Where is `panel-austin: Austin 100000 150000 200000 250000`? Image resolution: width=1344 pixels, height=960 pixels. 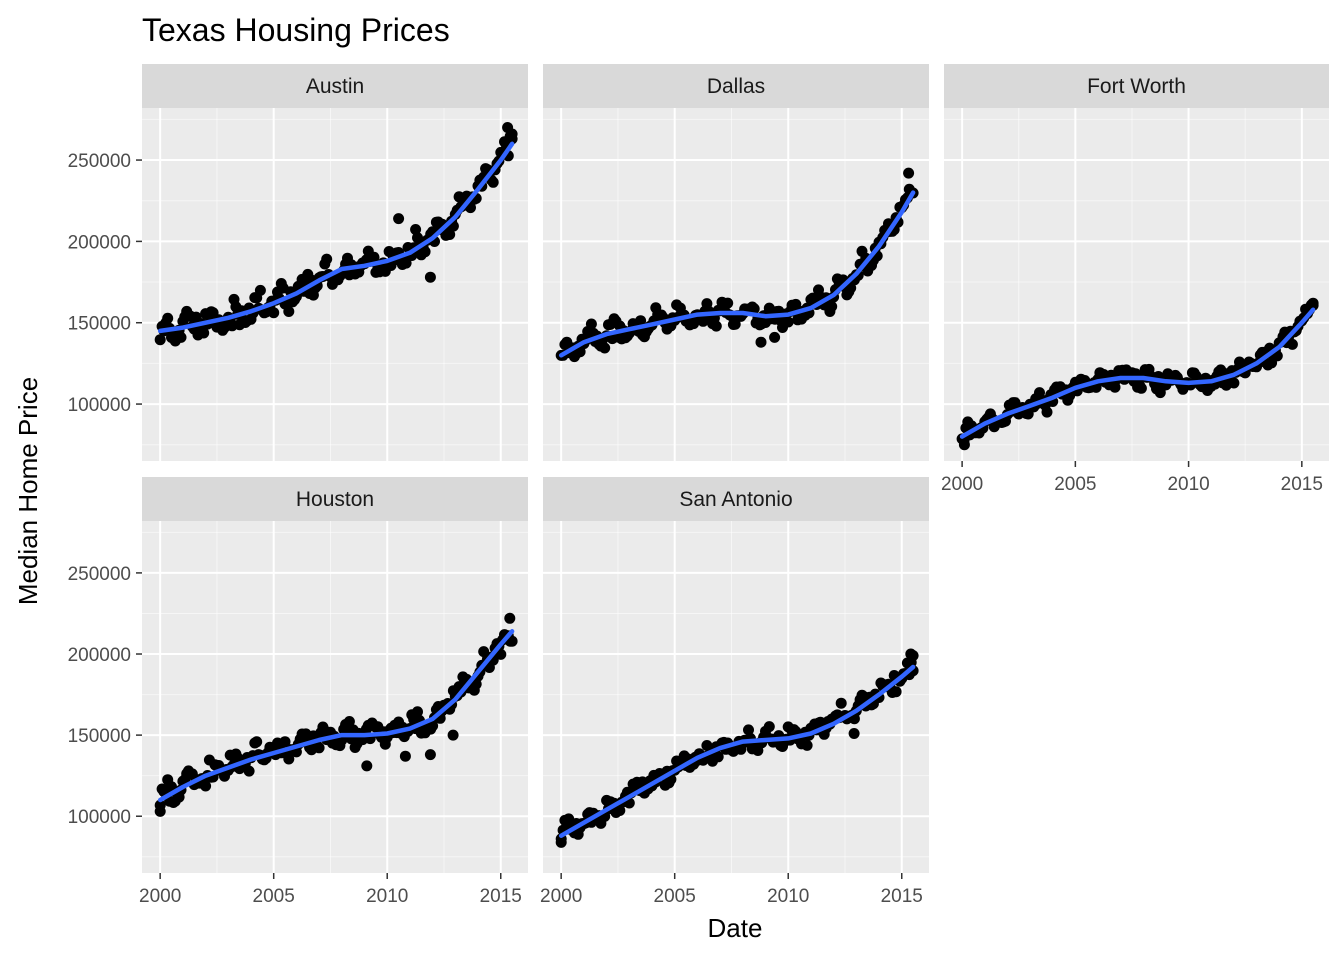
panel-austin: Austin 100000 150000 200000 250000 is located at coordinates (298, 262).